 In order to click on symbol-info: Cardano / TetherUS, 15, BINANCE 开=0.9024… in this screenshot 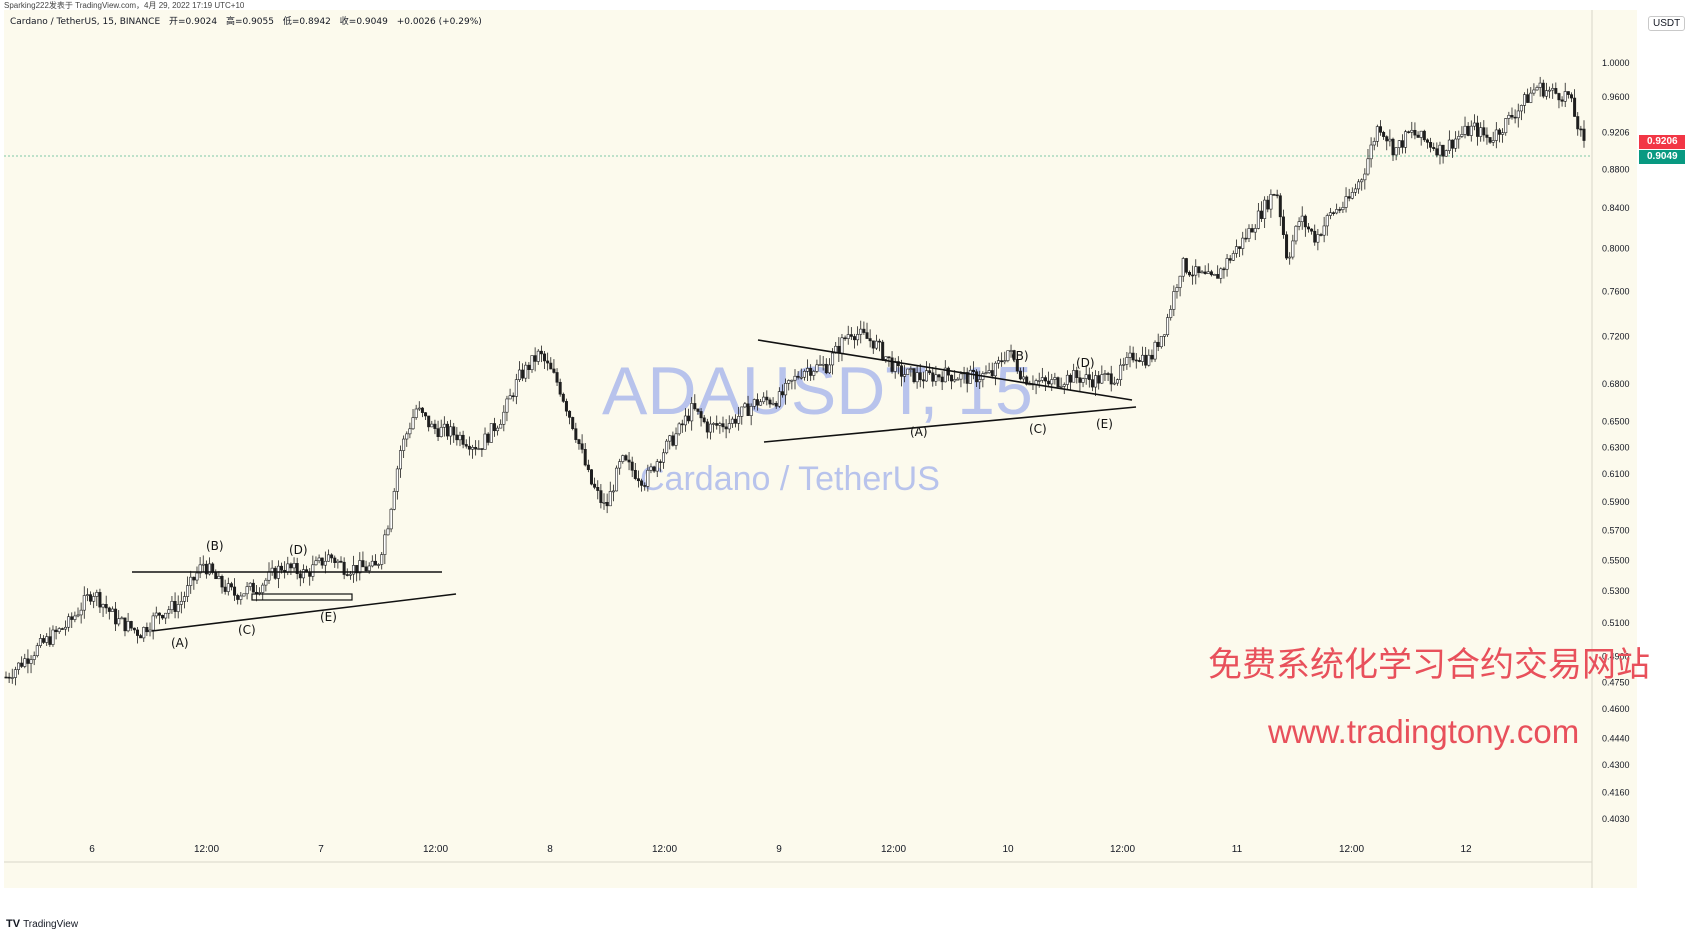, I will do `click(246, 21)`.